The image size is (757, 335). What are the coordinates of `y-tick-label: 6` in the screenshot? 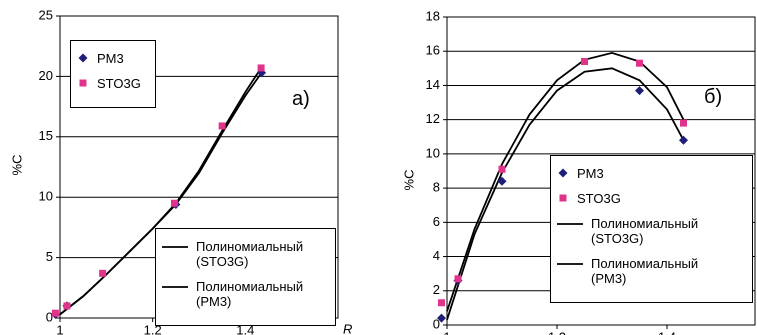 It's located at (436, 221).